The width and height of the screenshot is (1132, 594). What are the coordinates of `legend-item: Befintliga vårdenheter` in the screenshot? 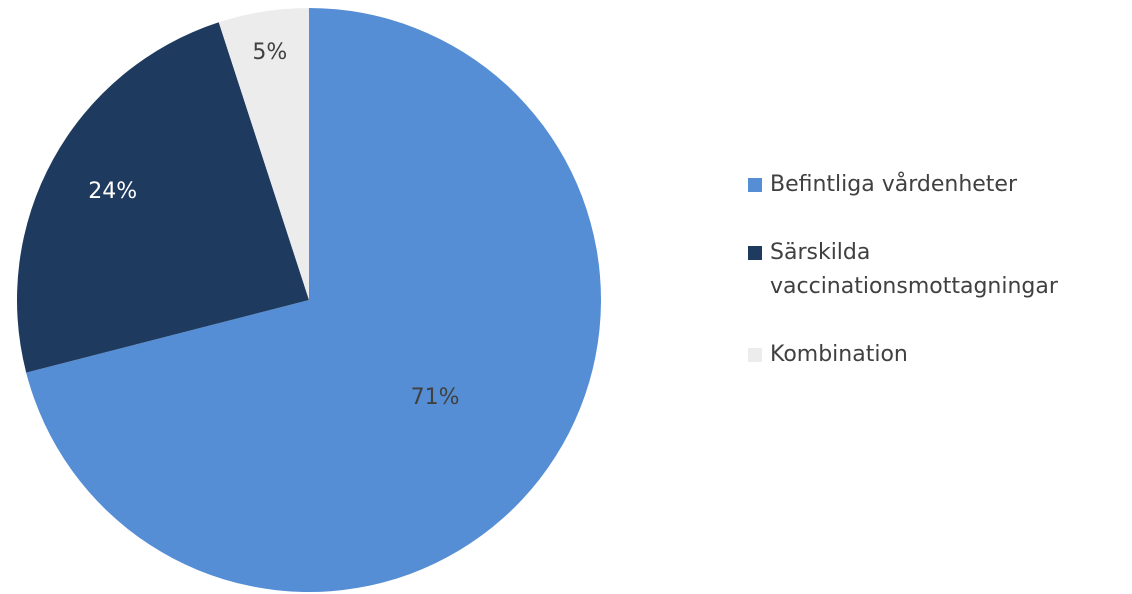 It's located at (893, 185).